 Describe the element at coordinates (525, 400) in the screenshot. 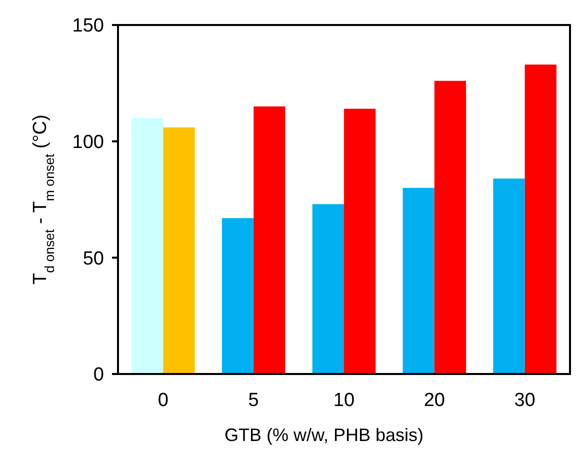

I see `x-tick-label: 30` at that location.